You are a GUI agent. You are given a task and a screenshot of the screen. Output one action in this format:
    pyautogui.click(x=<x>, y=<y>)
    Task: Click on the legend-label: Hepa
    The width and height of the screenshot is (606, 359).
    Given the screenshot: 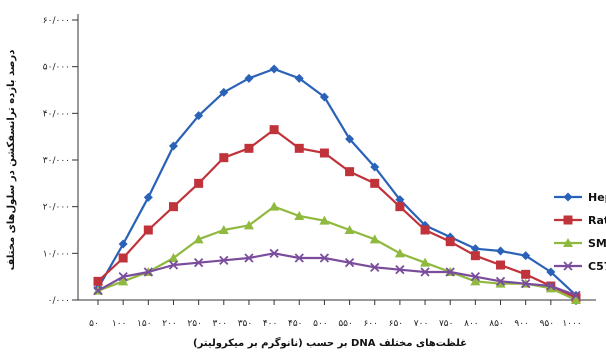 What is the action you would take?
    pyautogui.click(x=597, y=197)
    